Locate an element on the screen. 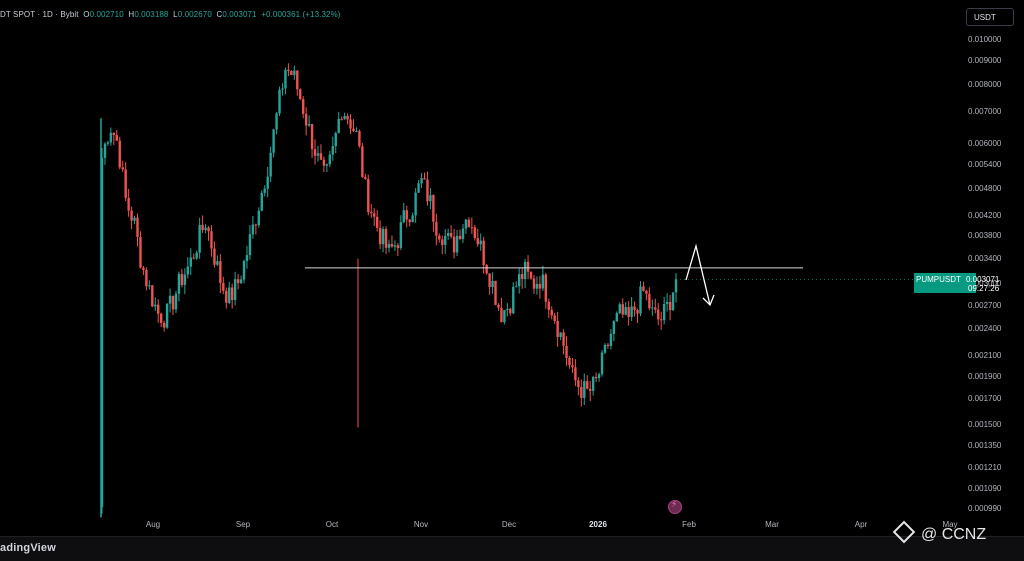 This screenshot has width=1024, height=561. close-label: C is located at coordinates (219, 14).